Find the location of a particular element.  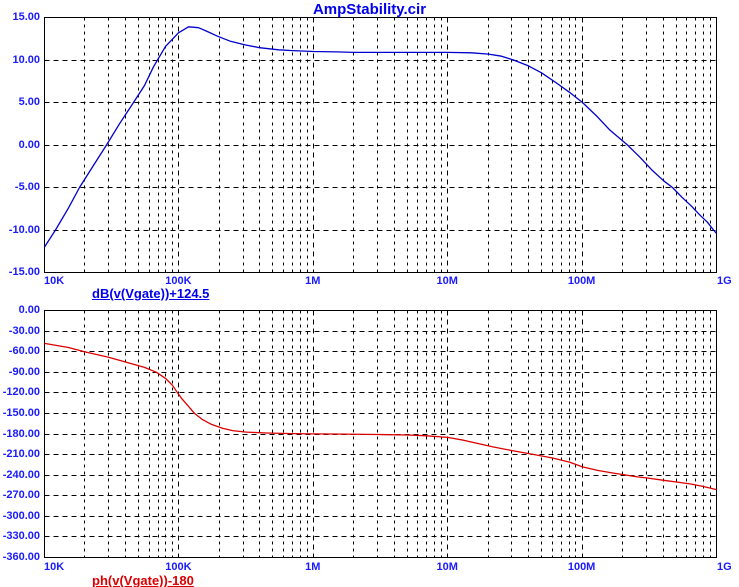

y-tick-label: 15.00 is located at coordinates (26, 17).